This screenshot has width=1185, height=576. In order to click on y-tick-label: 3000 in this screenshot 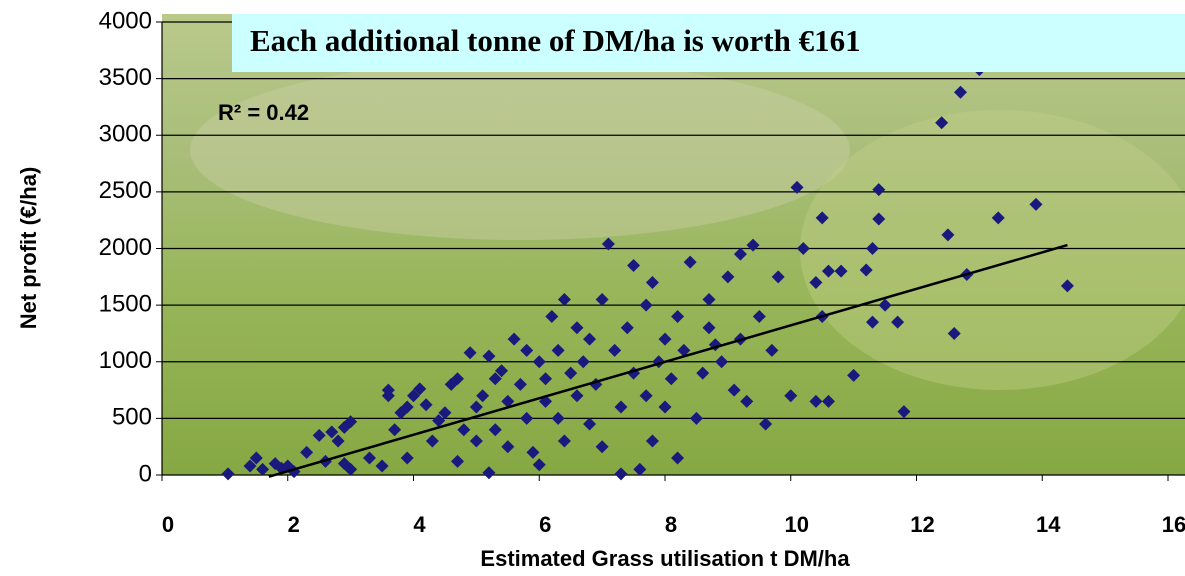, I will do `click(125, 134)`.